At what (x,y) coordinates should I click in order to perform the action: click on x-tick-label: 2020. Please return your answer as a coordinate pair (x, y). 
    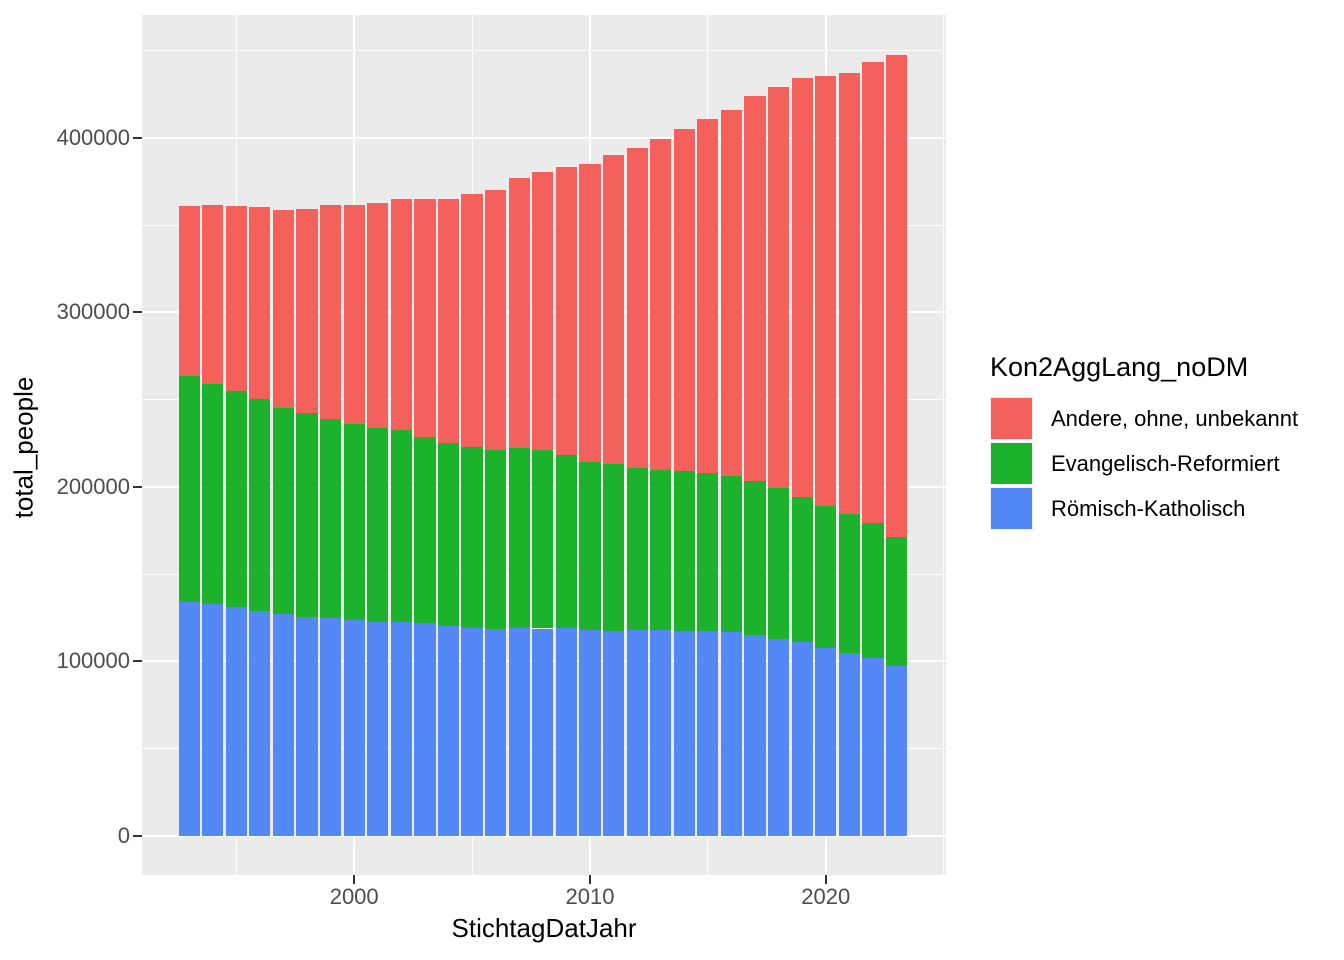
    Looking at the image, I should click on (826, 896).